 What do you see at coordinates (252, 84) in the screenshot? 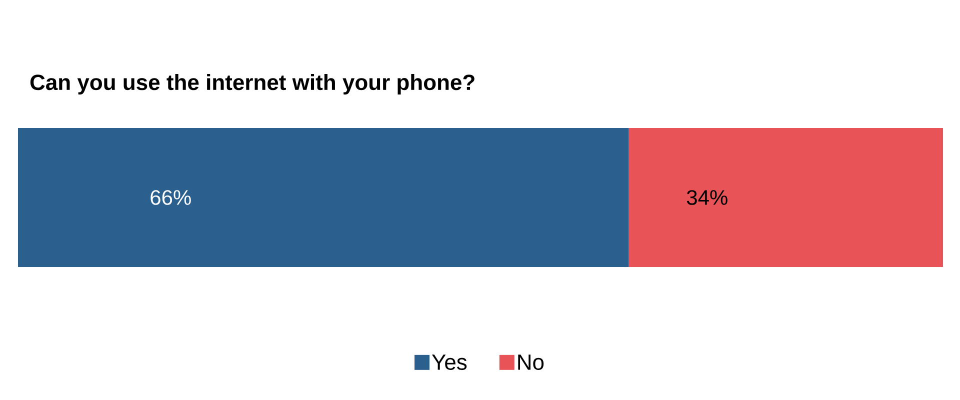
I see `chart-title: Can you use the internet with your phone?` at bounding box center [252, 84].